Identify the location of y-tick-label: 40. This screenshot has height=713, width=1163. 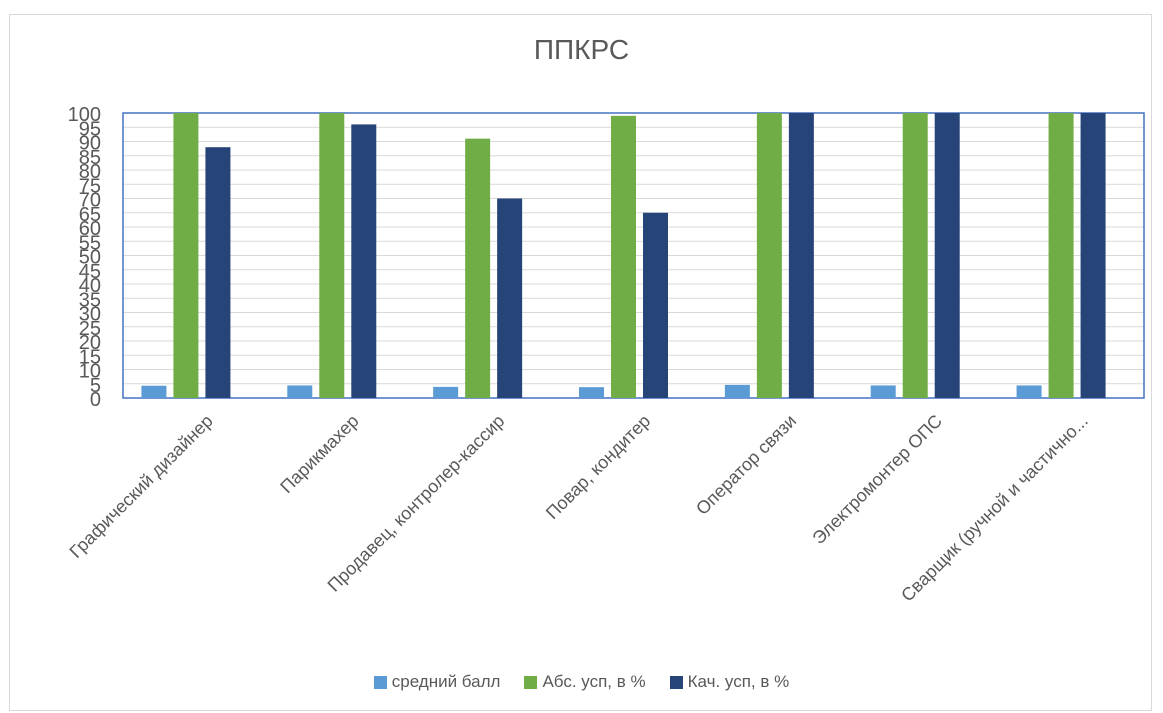
(90, 286).